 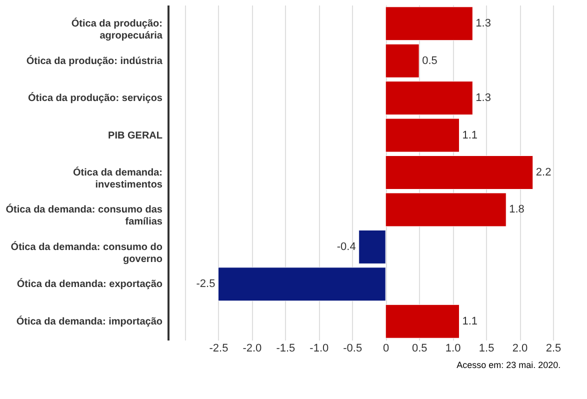 I want to click on y-tick-label: Ótica da produção: serviços, so click(x=95, y=98).